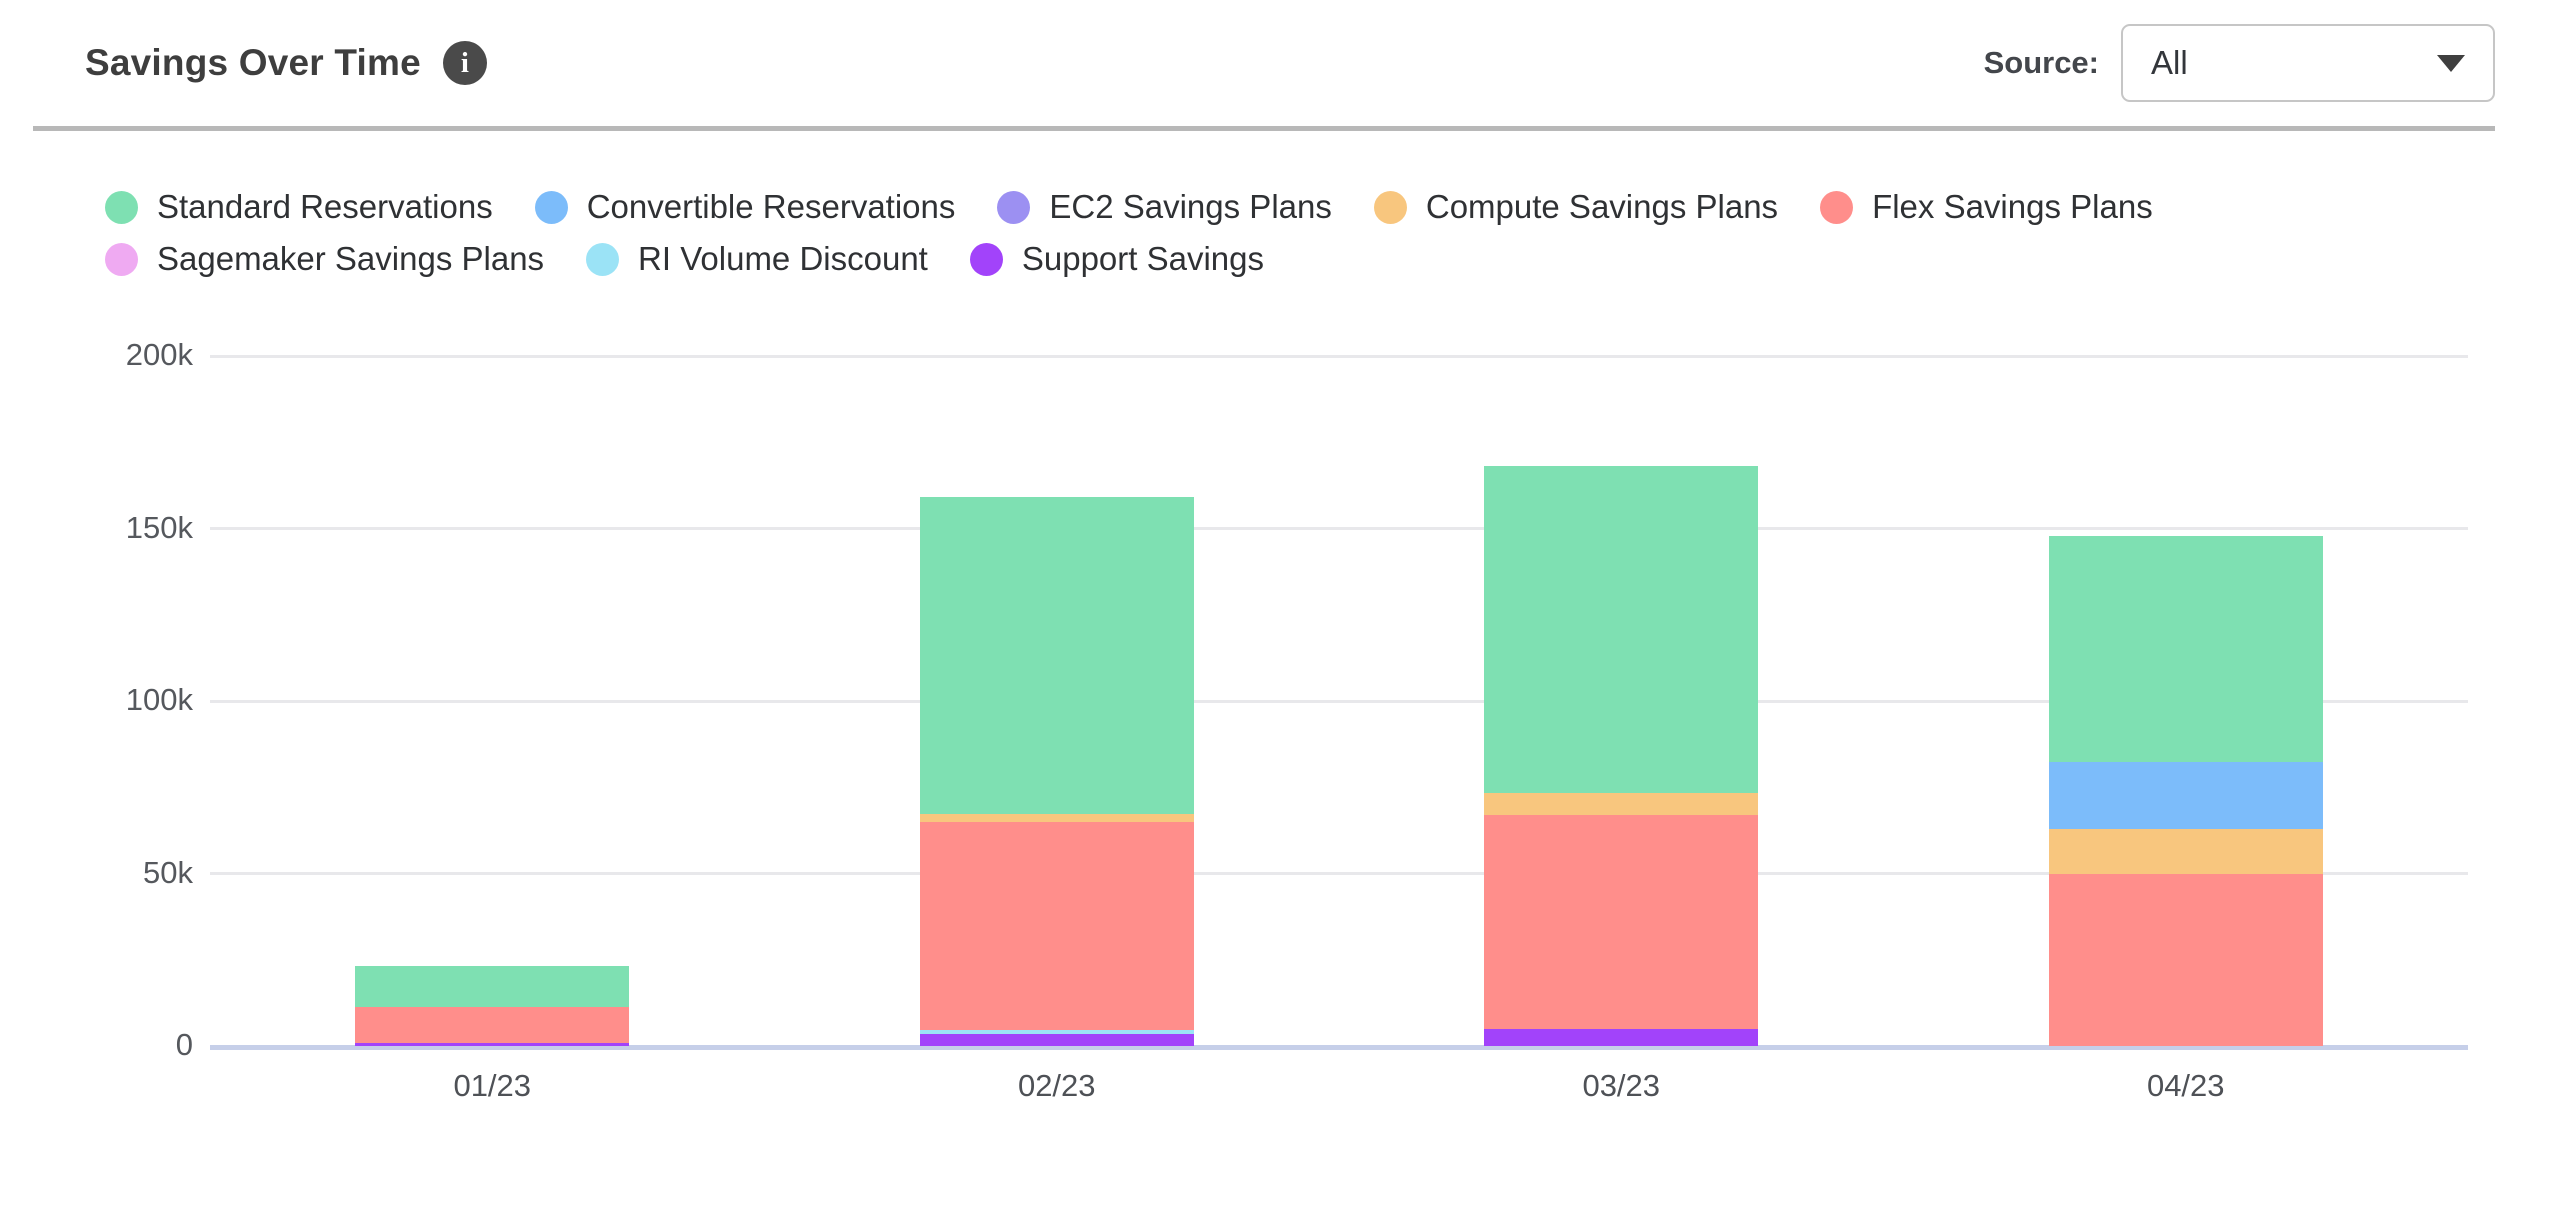 This screenshot has width=2562, height=1222. What do you see at coordinates (783, 258) in the screenshot?
I see `legend-label: RI Volume Discount` at bounding box center [783, 258].